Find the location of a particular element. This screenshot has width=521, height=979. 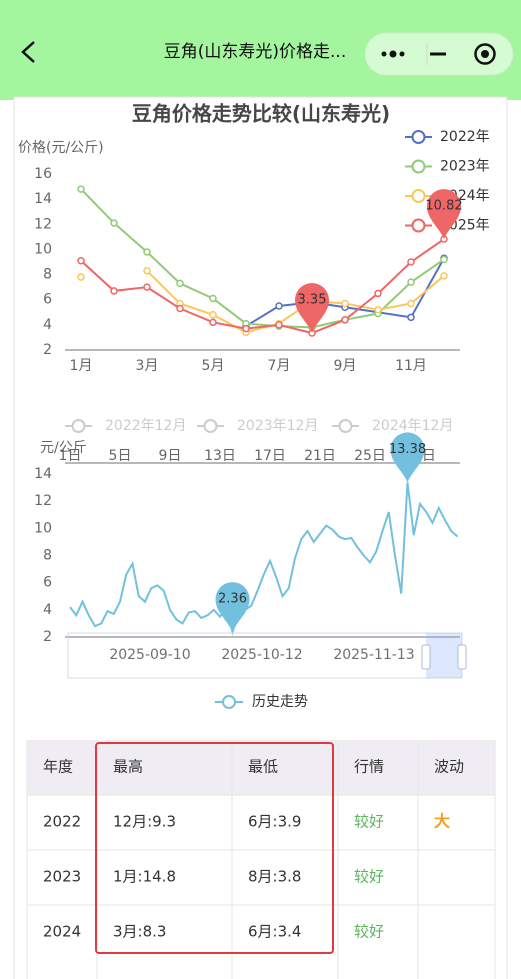

y-tick-label: 2 is located at coordinates (47, 637).